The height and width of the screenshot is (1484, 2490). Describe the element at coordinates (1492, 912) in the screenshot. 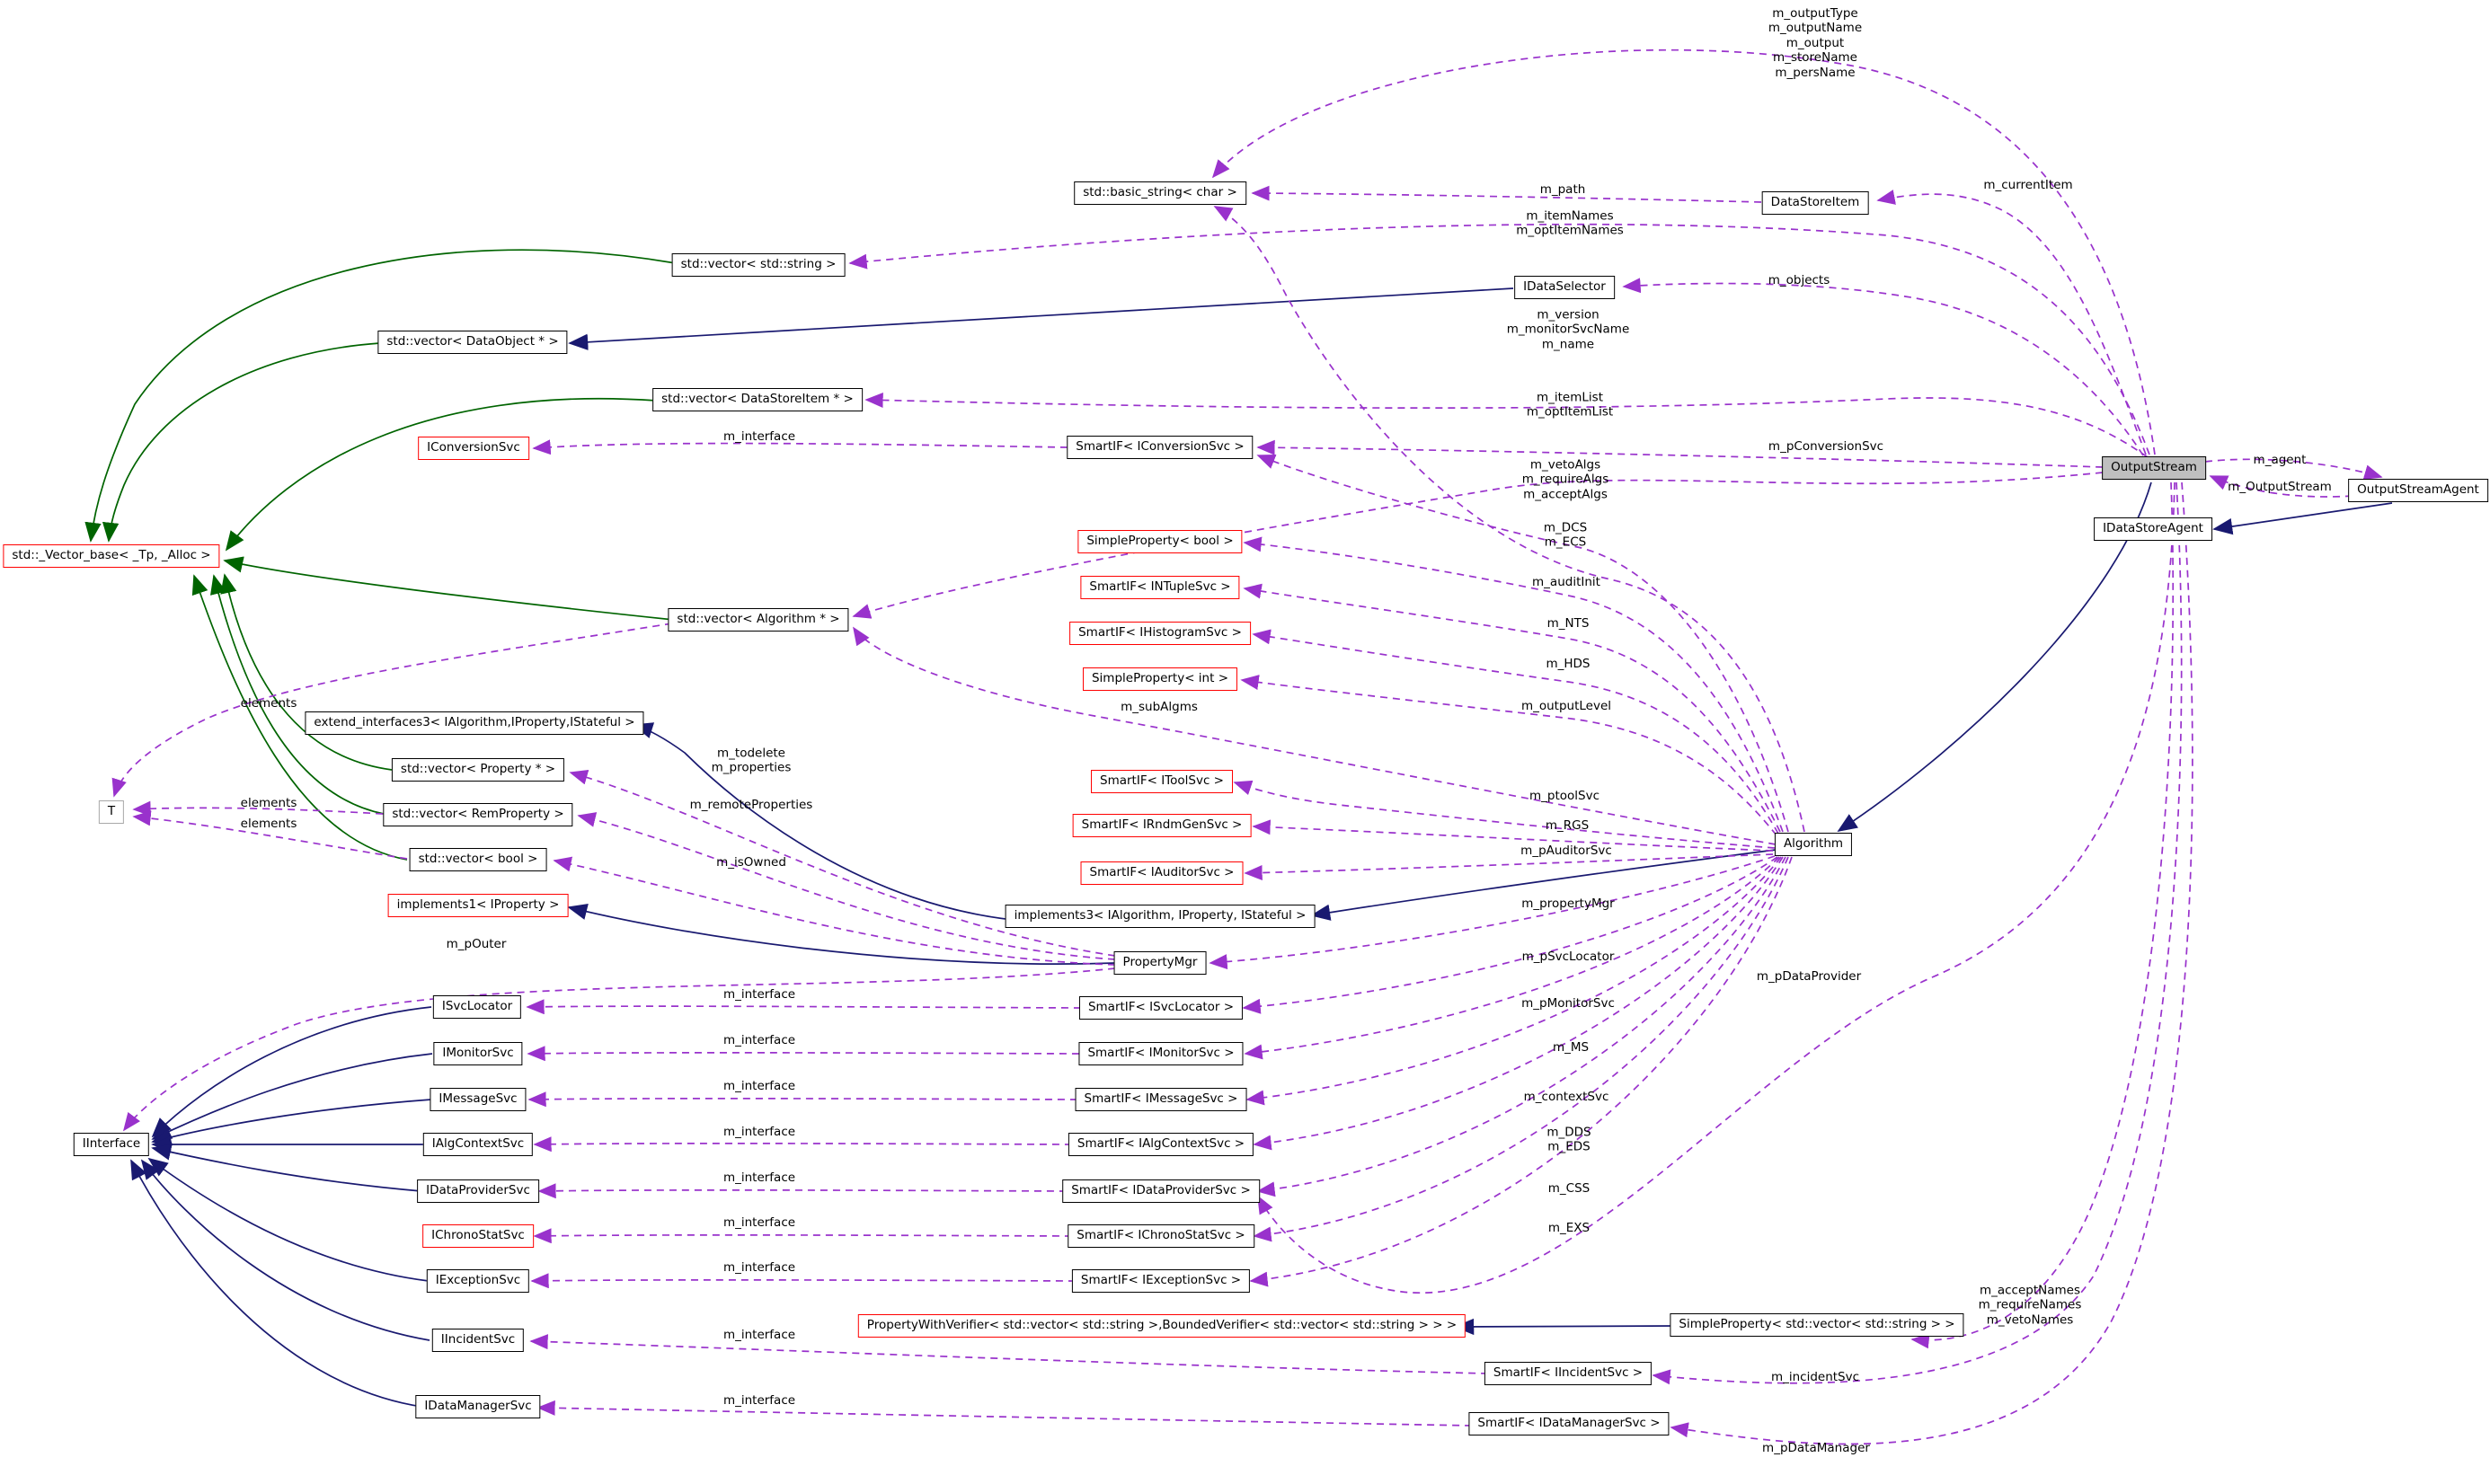

I see `edge-algorithm-to-propertymgr` at that location.